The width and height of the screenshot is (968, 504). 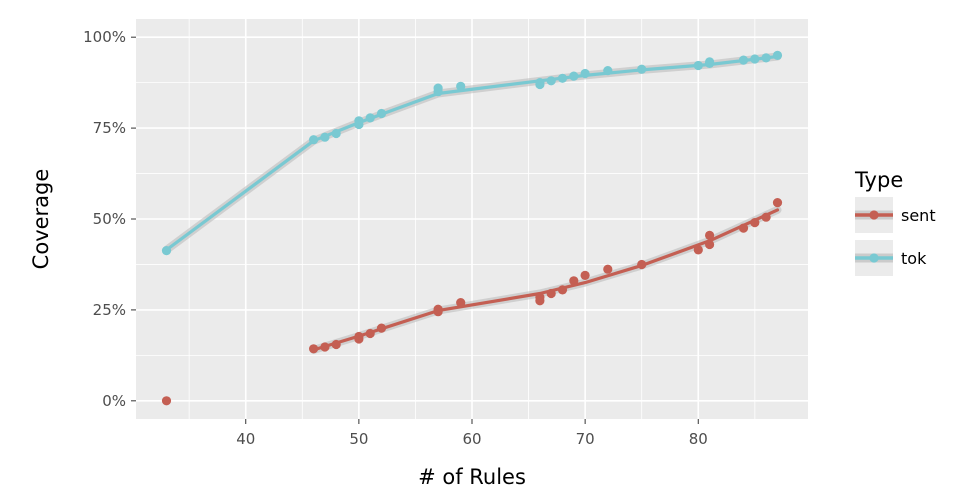 I want to click on x-tick-label: 40, so click(x=245, y=439).